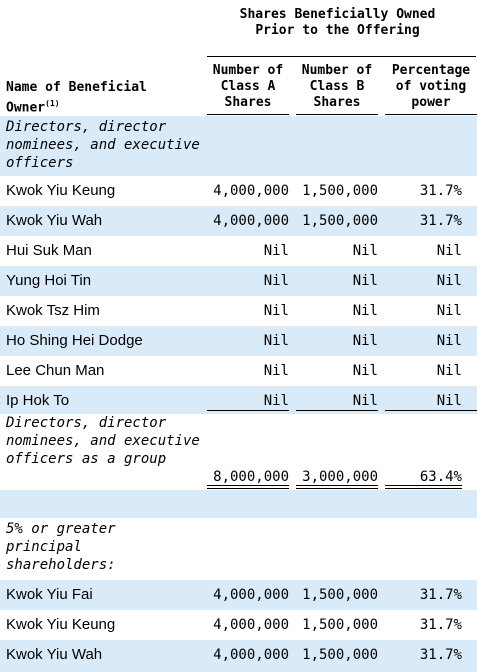 Image resolution: width=477 pixels, height=672 pixels. Describe the element at coordinates (238, 341) in the screenshot. I see `table-row: Ho Shing Hei Dodge Nil Nil Nil` at that location.